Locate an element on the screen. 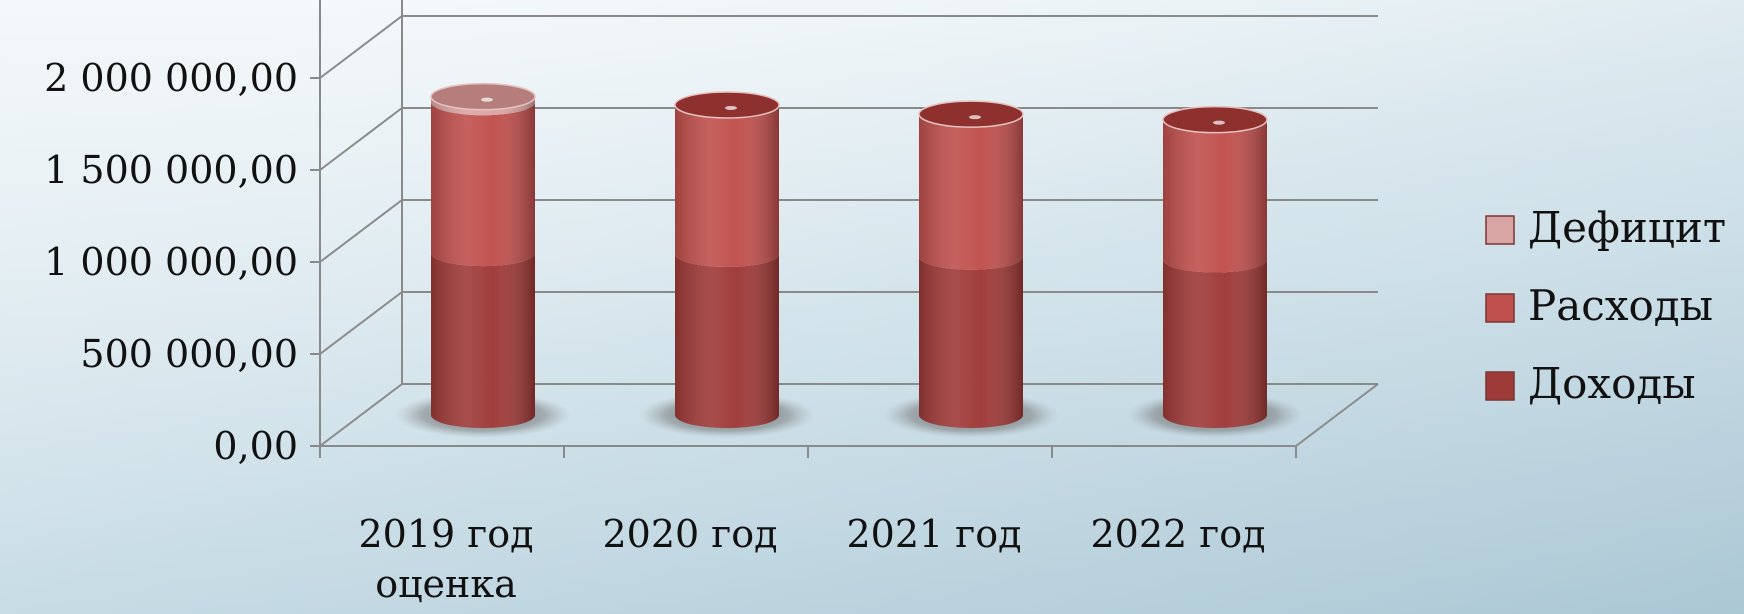 The height and width of the screenshot is (614, 1744). y-tick-label: 0,00 is located at coordinates (255, 446).